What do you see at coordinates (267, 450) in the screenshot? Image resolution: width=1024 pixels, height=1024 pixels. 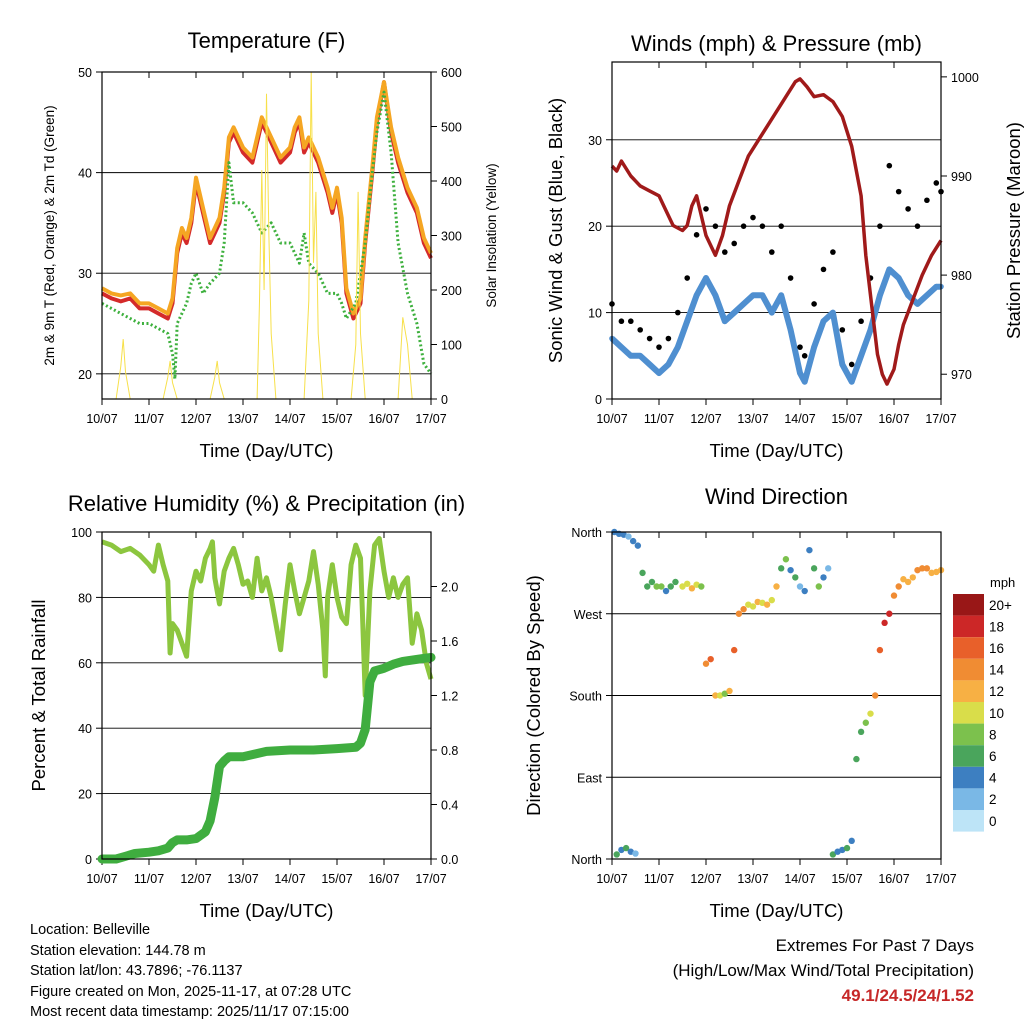 I see `temp-x-axis-label: Time (Day/UTC)` at bounding box center [267, 450].